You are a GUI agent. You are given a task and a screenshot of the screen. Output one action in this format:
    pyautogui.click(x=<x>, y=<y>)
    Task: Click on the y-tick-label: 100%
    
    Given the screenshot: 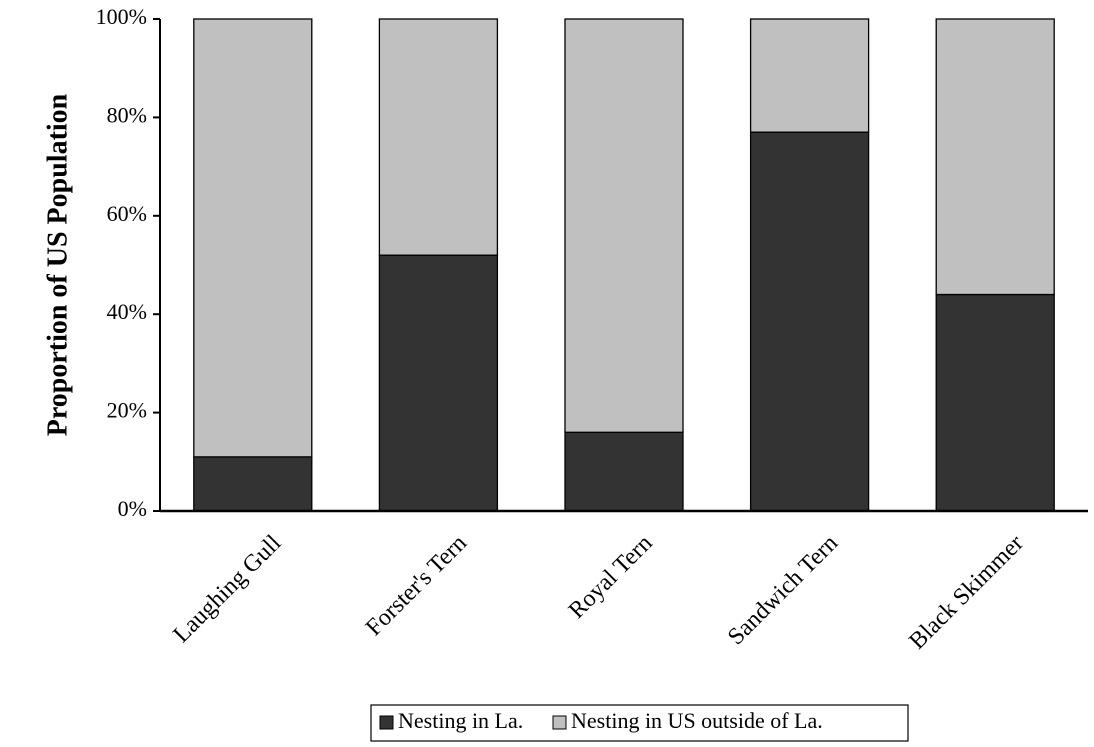 What is the action you would take?
    pyautogui.click(x=121, y=16)
    